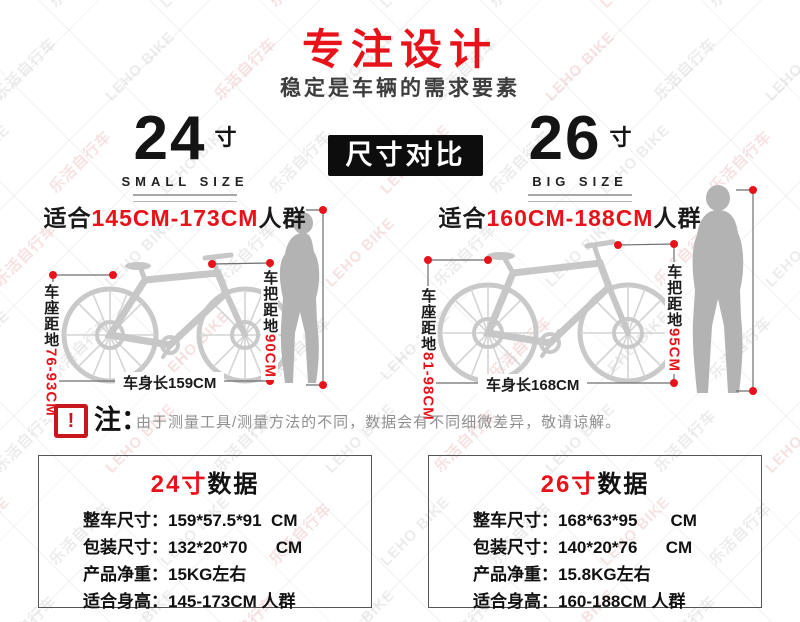 Image resolution: width=800 pixels, height=622 pixels. I want to click on handle-height-label-26: 车把距地95CM, so click(674, 318).